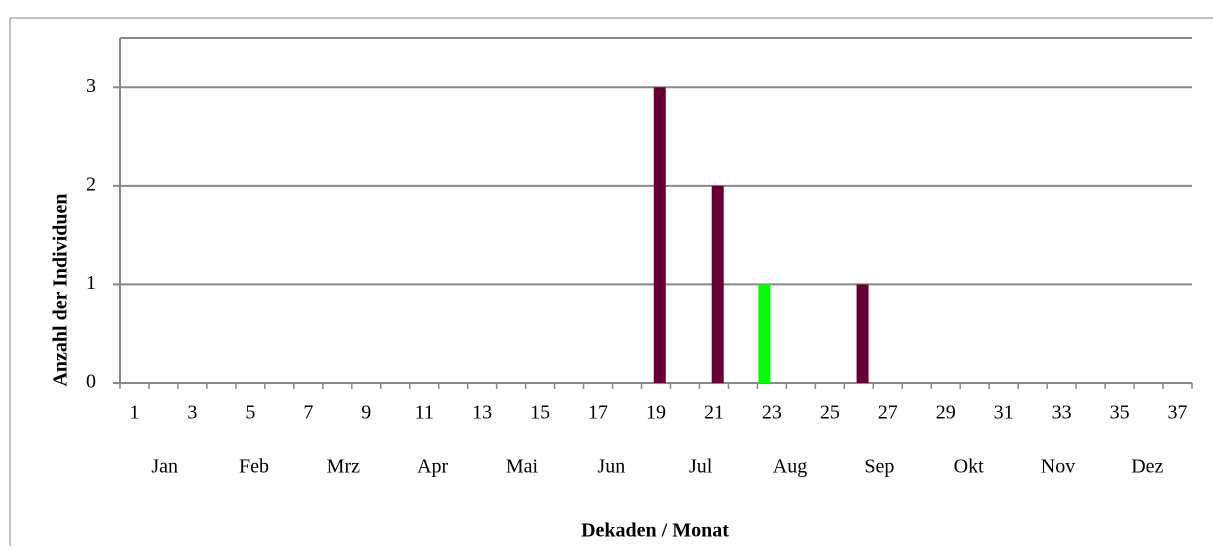  I want to click on x-tick-label: 5, so click(250, 413).